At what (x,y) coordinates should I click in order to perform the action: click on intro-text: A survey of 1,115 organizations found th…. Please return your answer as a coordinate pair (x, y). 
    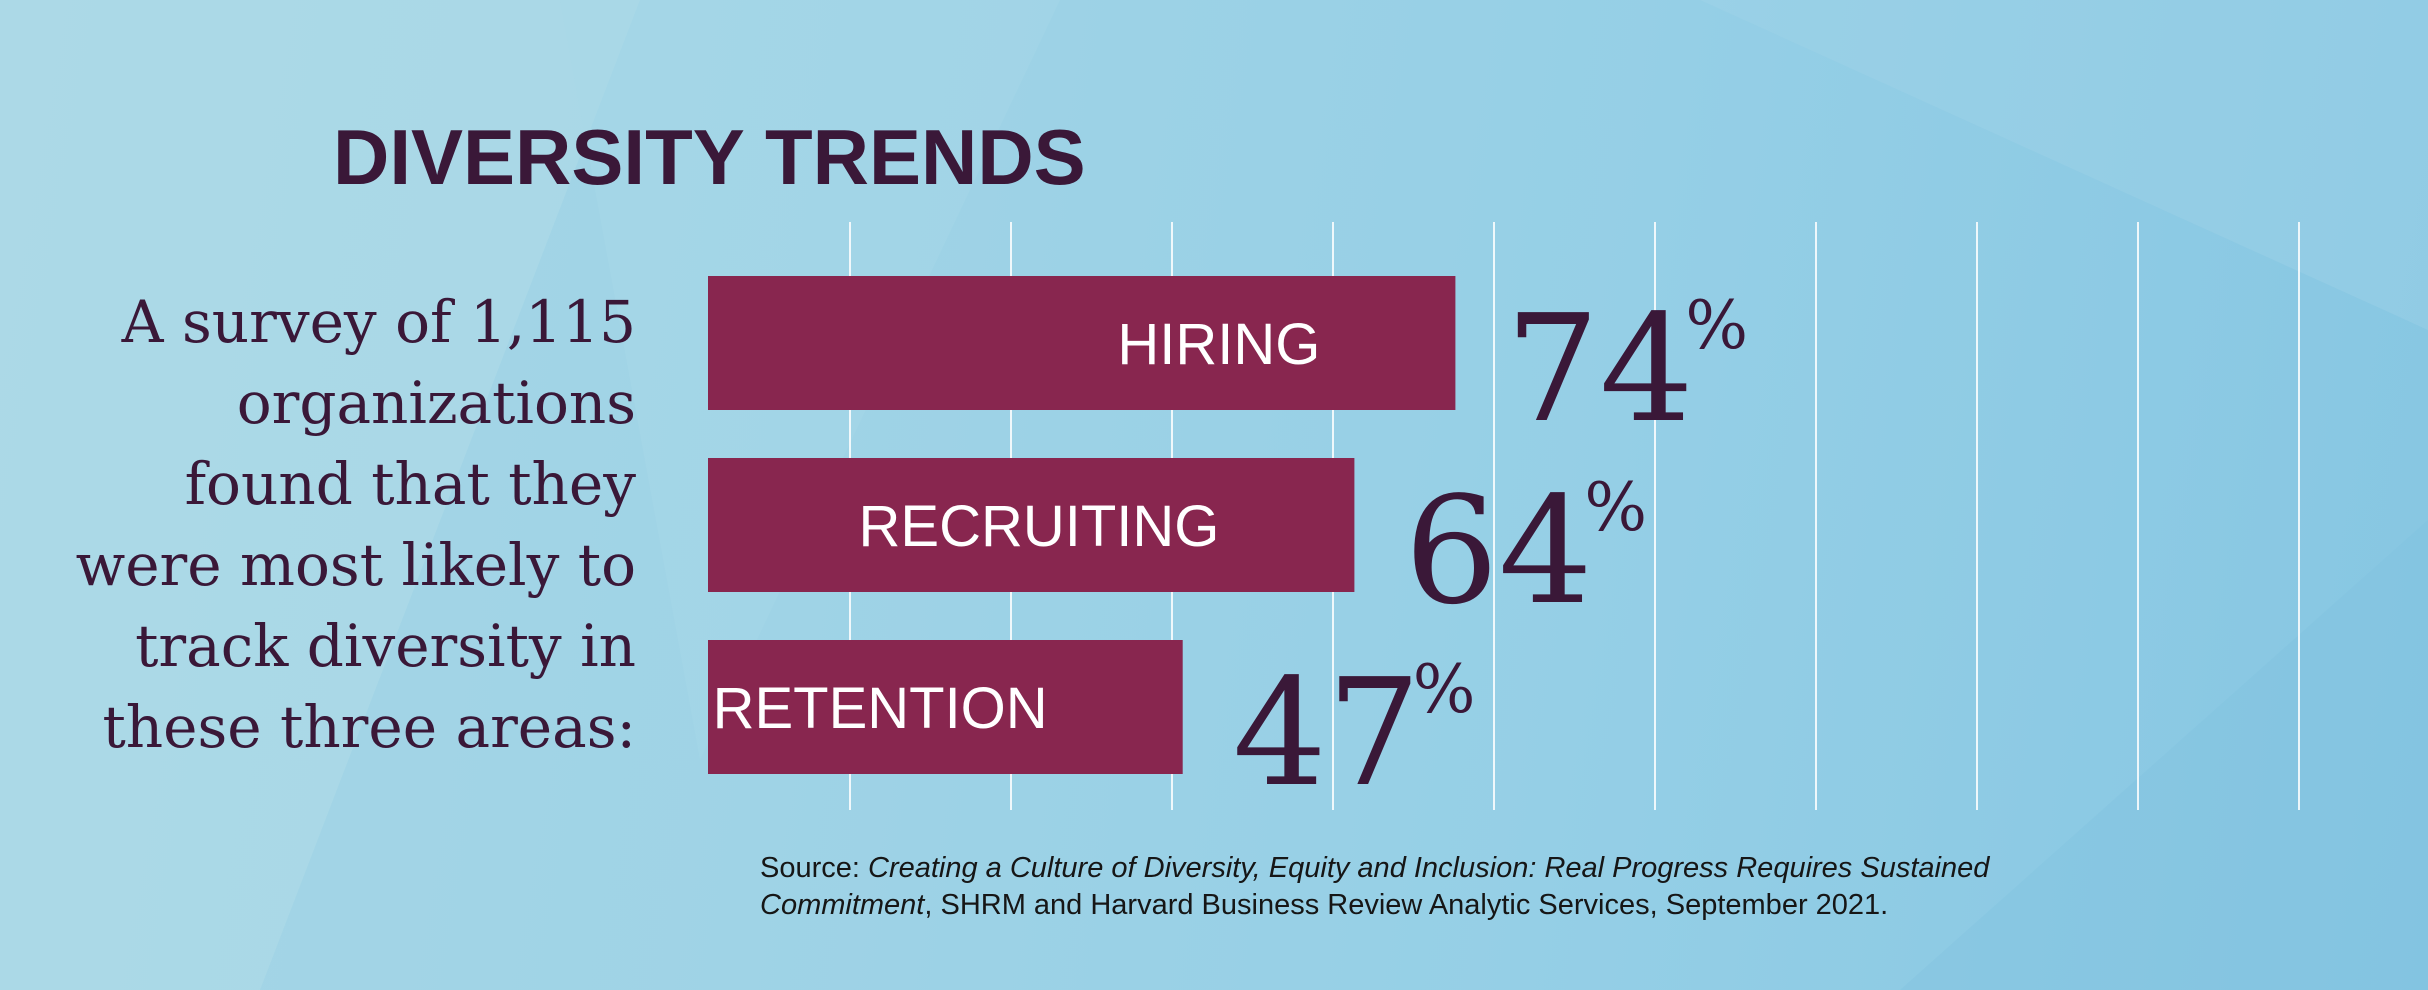
    Looking at the image, I should click on (326, 525).